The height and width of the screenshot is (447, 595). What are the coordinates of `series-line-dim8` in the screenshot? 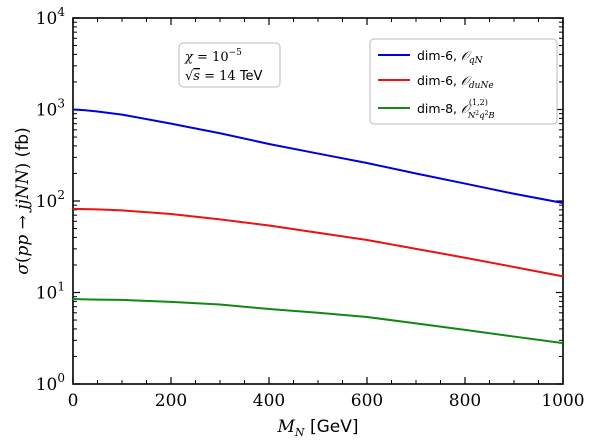 It's located at (318, 321).